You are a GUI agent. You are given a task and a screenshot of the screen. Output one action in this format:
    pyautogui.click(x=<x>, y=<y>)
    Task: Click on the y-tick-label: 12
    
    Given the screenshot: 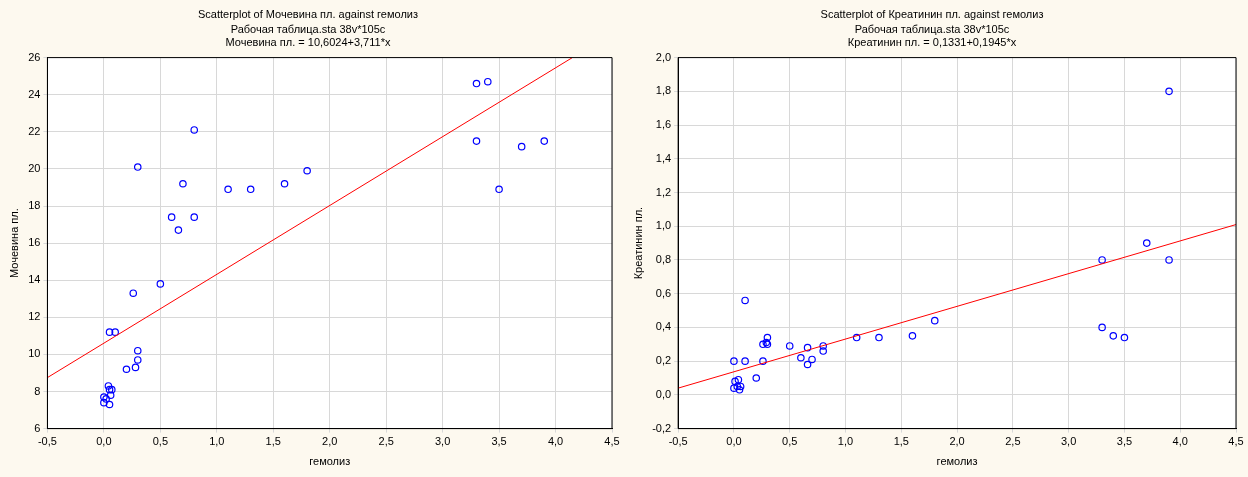 What is the action you would take?
    pyautogui.click(x=34, y=316)
    